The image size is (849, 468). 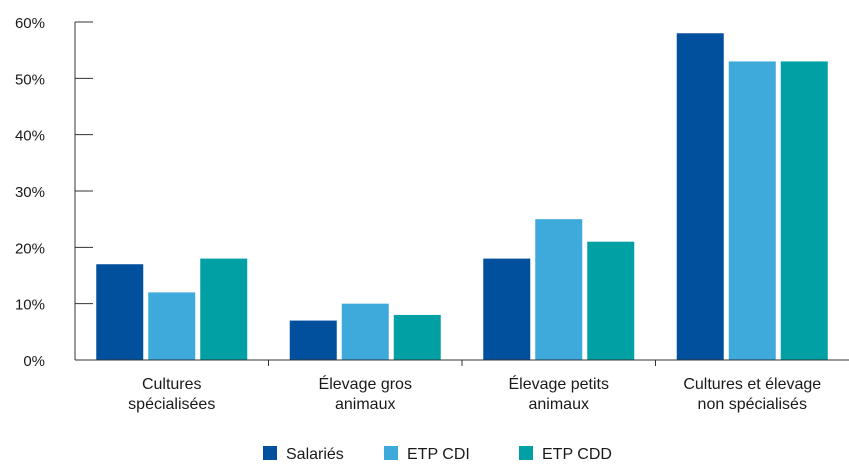 I want to click on x-tick-label: Élevage gros animaux, so click(x=365, y=393).